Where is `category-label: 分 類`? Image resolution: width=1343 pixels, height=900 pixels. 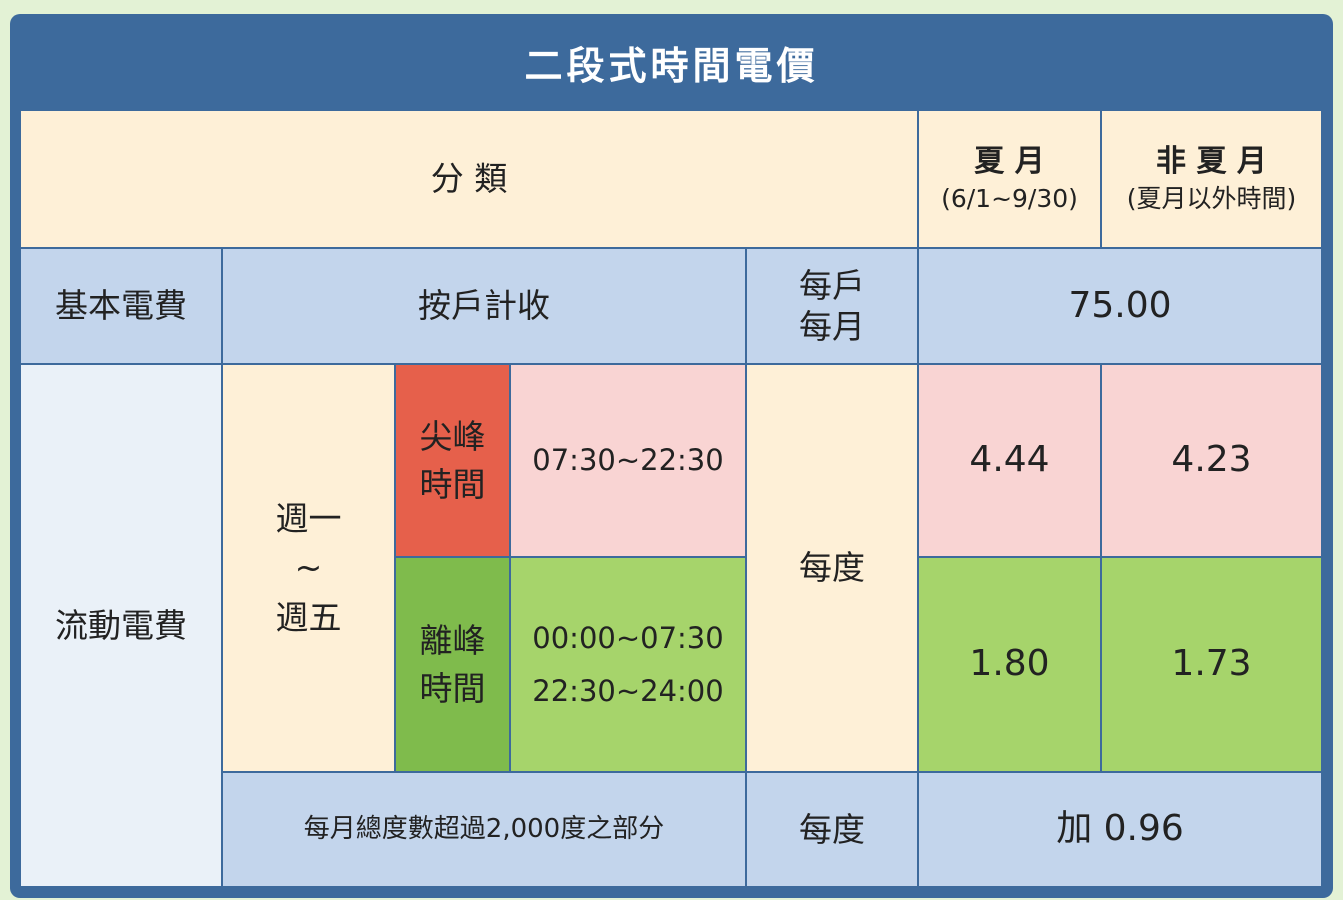 category-label: 分 類 is located at coordinates (469, 179).